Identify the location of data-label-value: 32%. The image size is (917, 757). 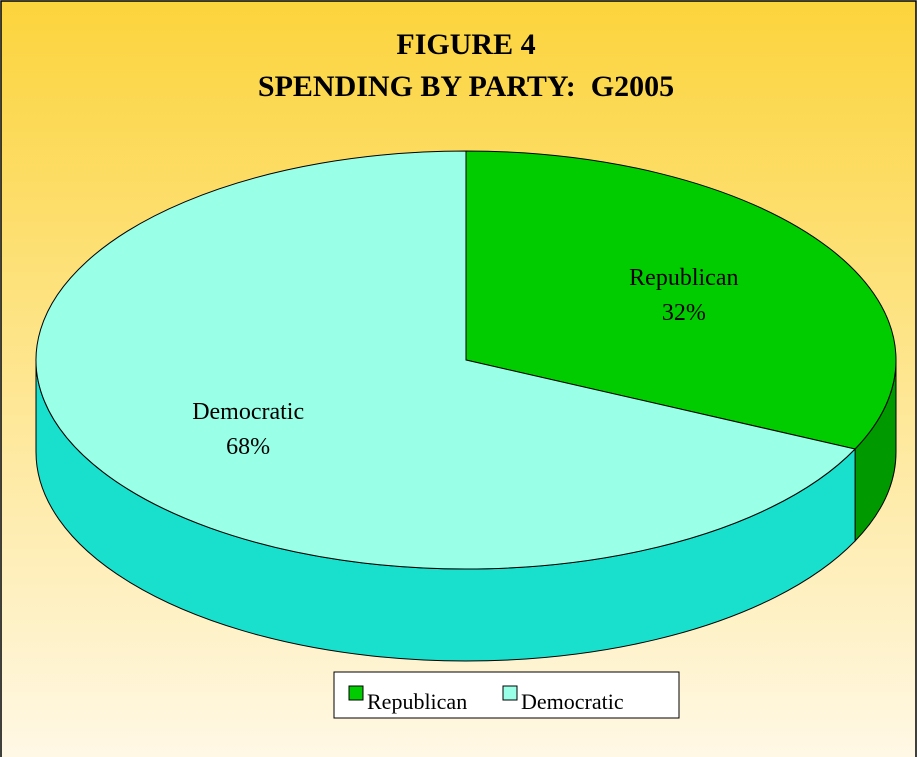
(684, 313).